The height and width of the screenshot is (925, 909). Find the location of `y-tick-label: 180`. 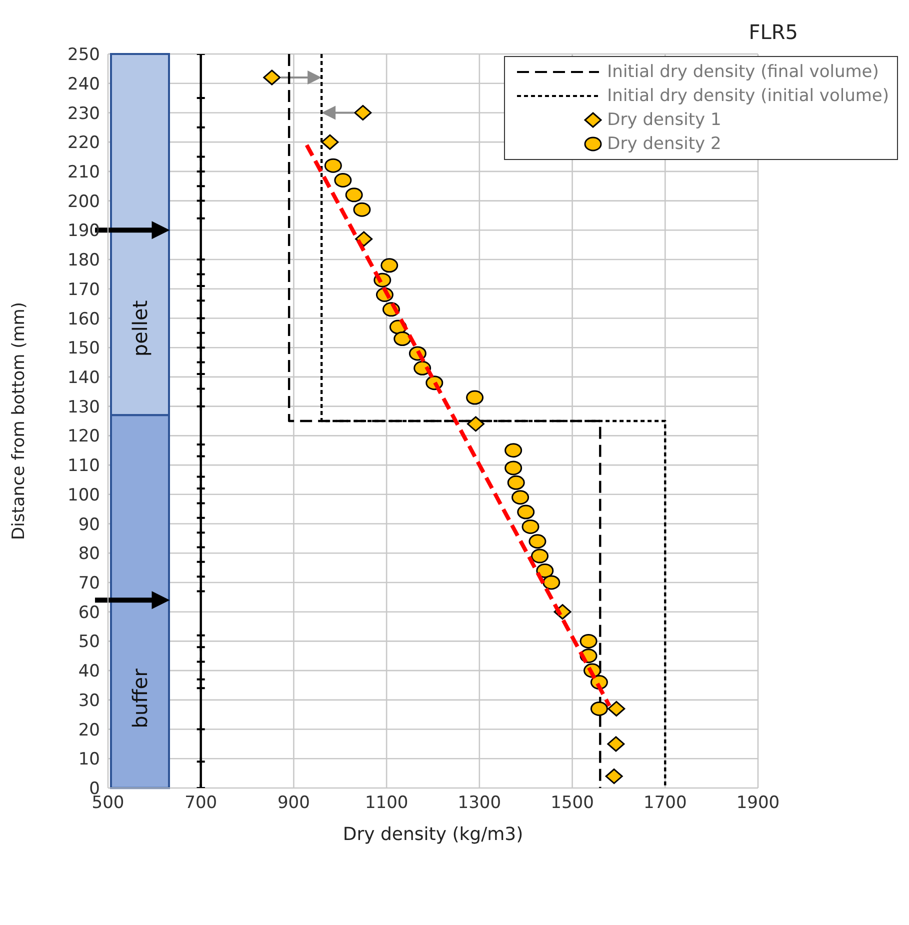

y-tick-label: 180 is located at coordinates (84, 260).